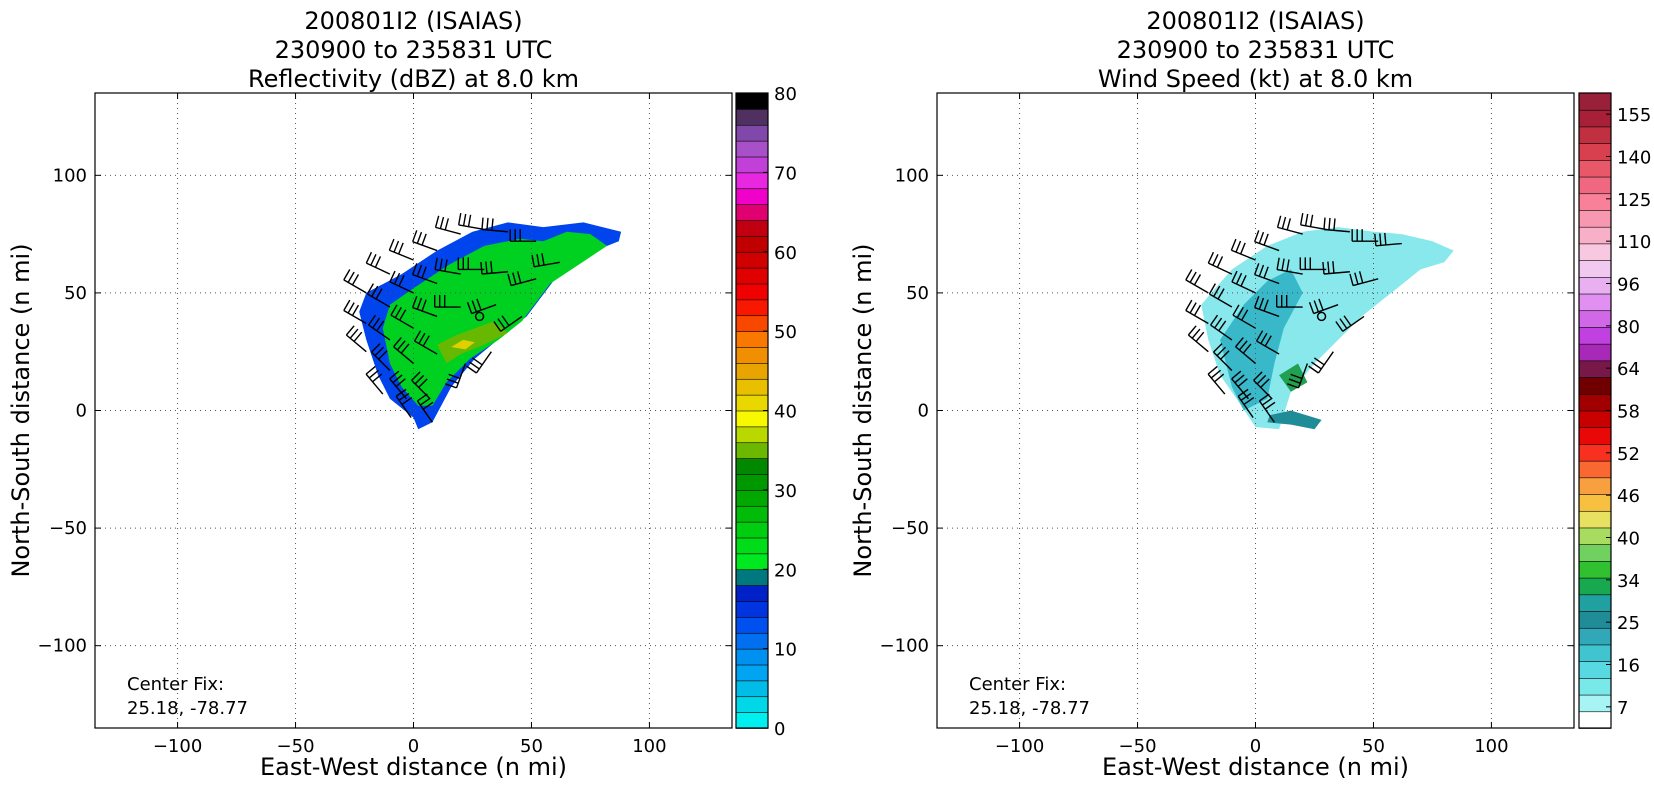 This screenshot has height=791, width=1654. I want to click on colorbar-tick-label: 50, so click(785, 332).